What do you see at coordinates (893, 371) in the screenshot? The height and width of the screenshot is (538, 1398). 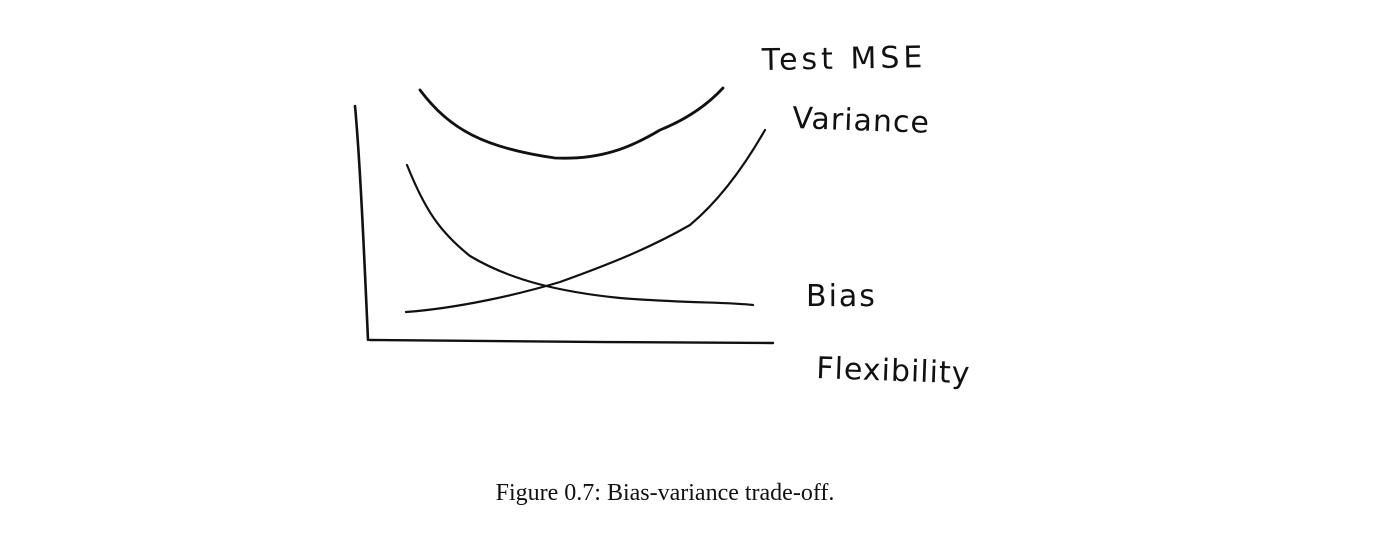 I see `flexibility-label: Flexibility` at bounding box center [893, 371].